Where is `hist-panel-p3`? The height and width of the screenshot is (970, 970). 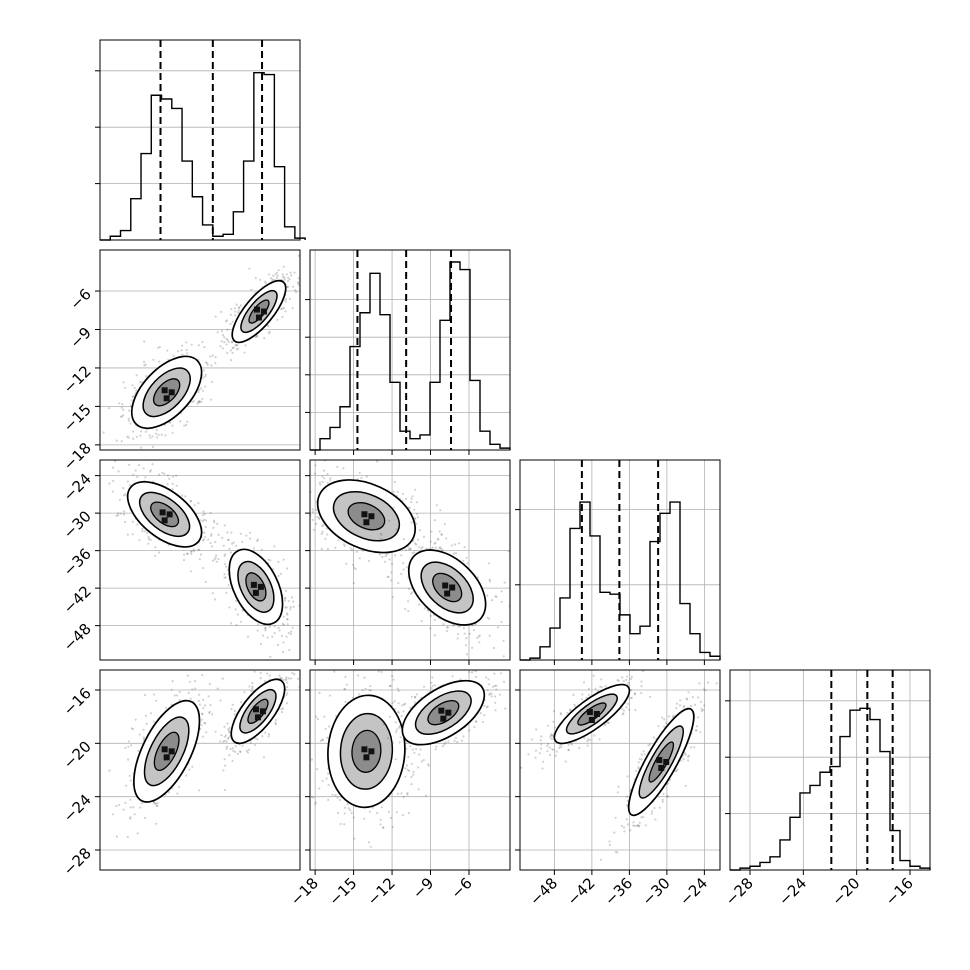 hist-panel-p3 is located at coordinates (828, 770).